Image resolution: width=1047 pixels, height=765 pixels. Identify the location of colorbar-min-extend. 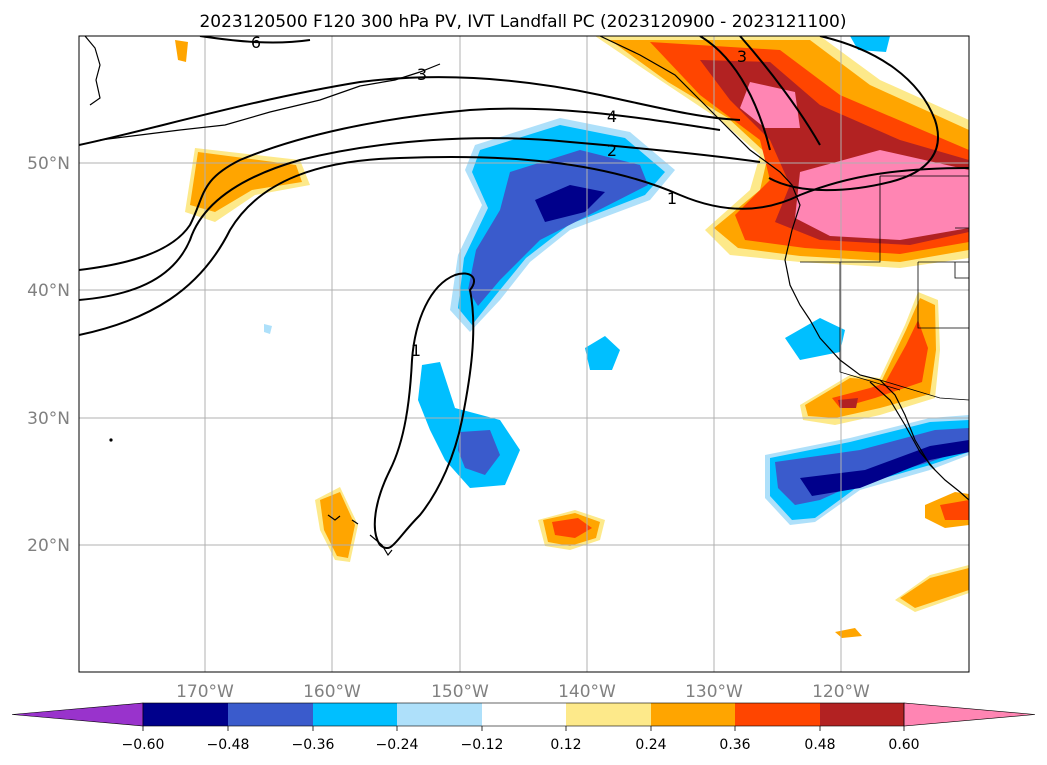
(77, 714).